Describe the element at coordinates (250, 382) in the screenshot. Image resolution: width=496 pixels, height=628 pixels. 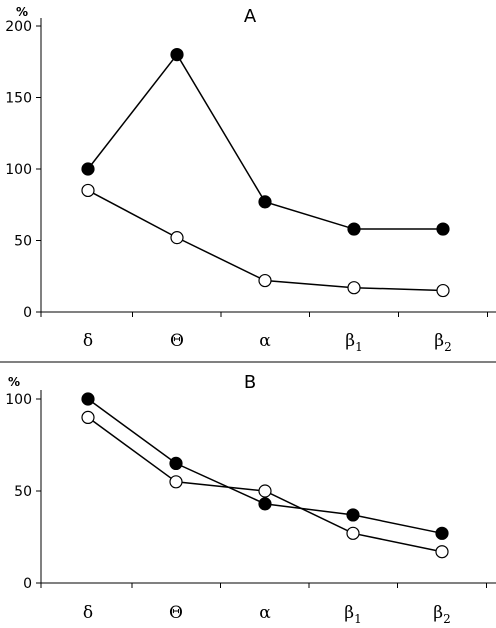
I see `panel-b-title: B` at that location.